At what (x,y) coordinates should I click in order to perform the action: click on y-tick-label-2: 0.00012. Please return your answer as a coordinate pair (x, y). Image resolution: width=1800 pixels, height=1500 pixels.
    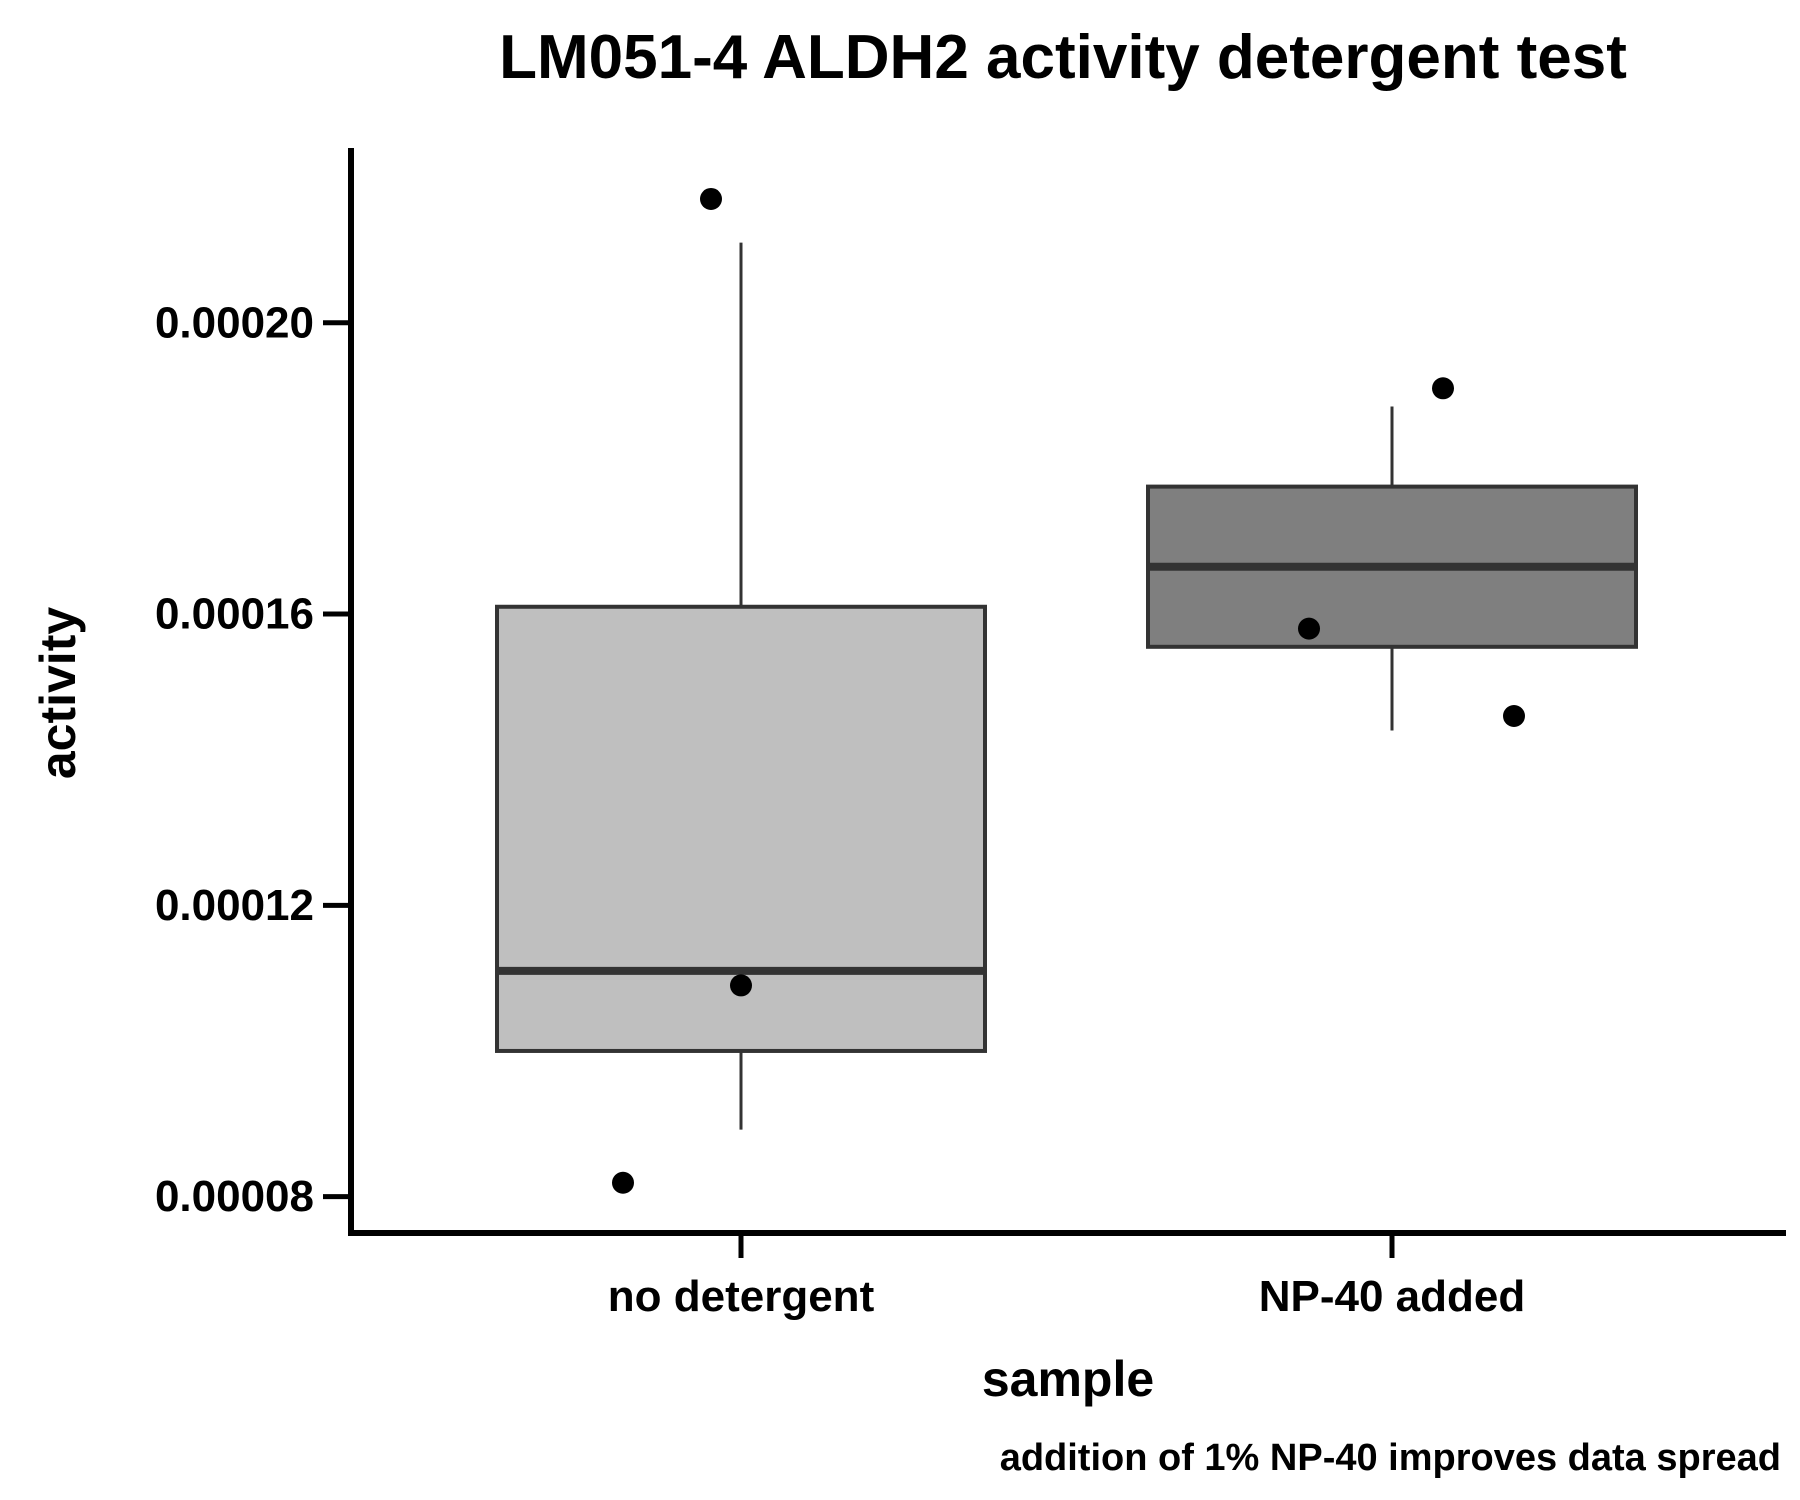
    Looking at the image, I should click on (234, 905).